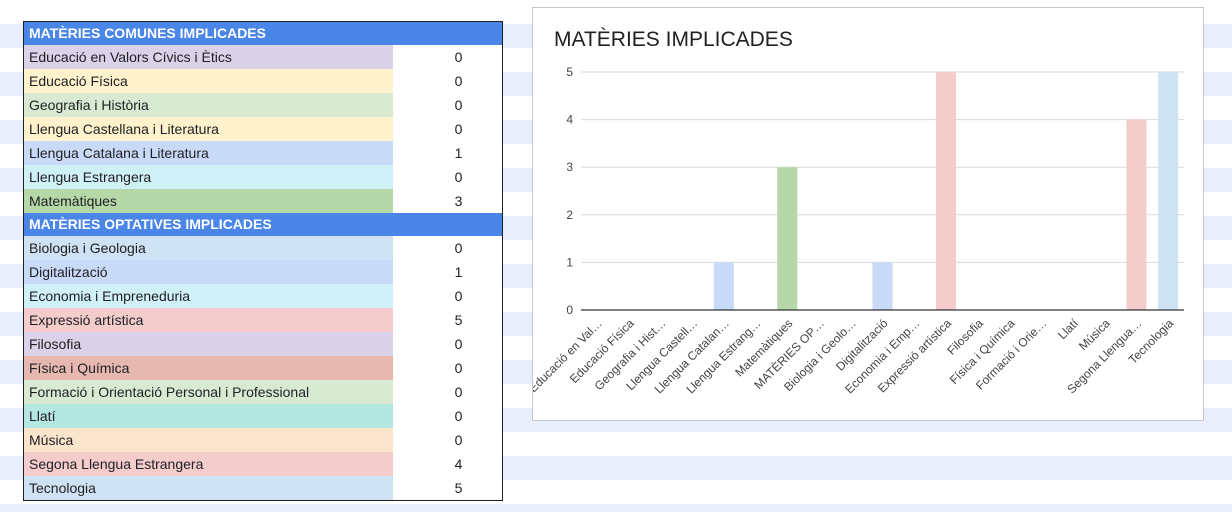  I want to click on table-row: Digitalització 1, so click(263, 272).